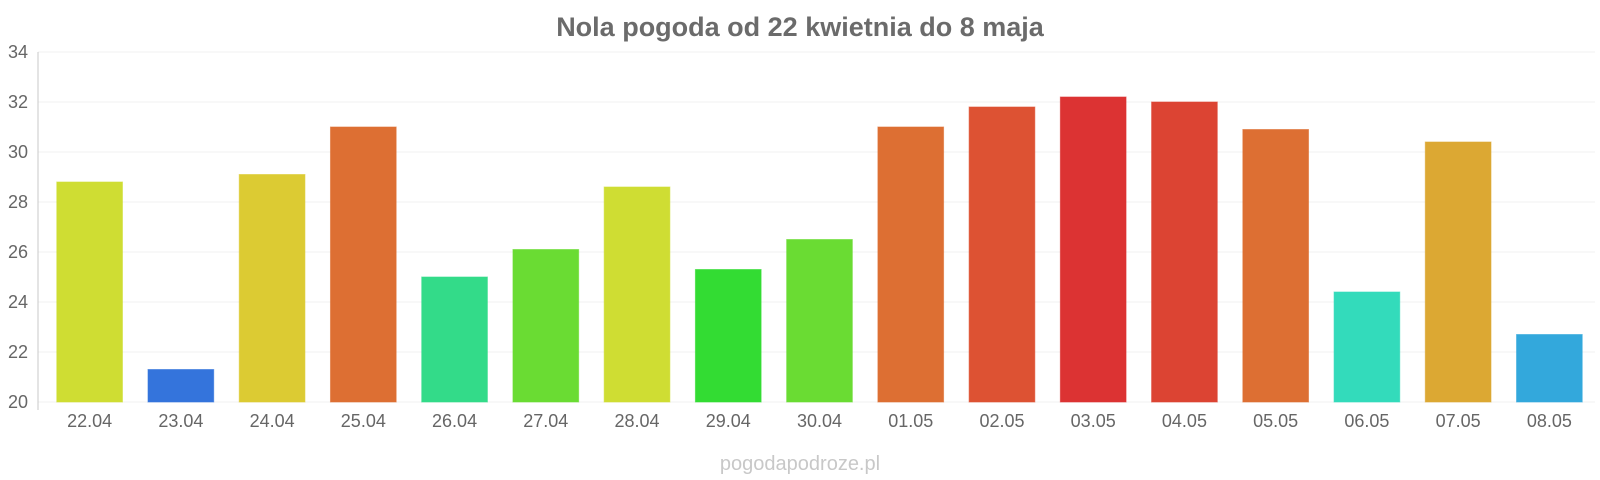 This screenshot has width=1600, height=480. Describe the element at coordinates (819, 321) in the screenshot. I see `bar-30.04` at that location.